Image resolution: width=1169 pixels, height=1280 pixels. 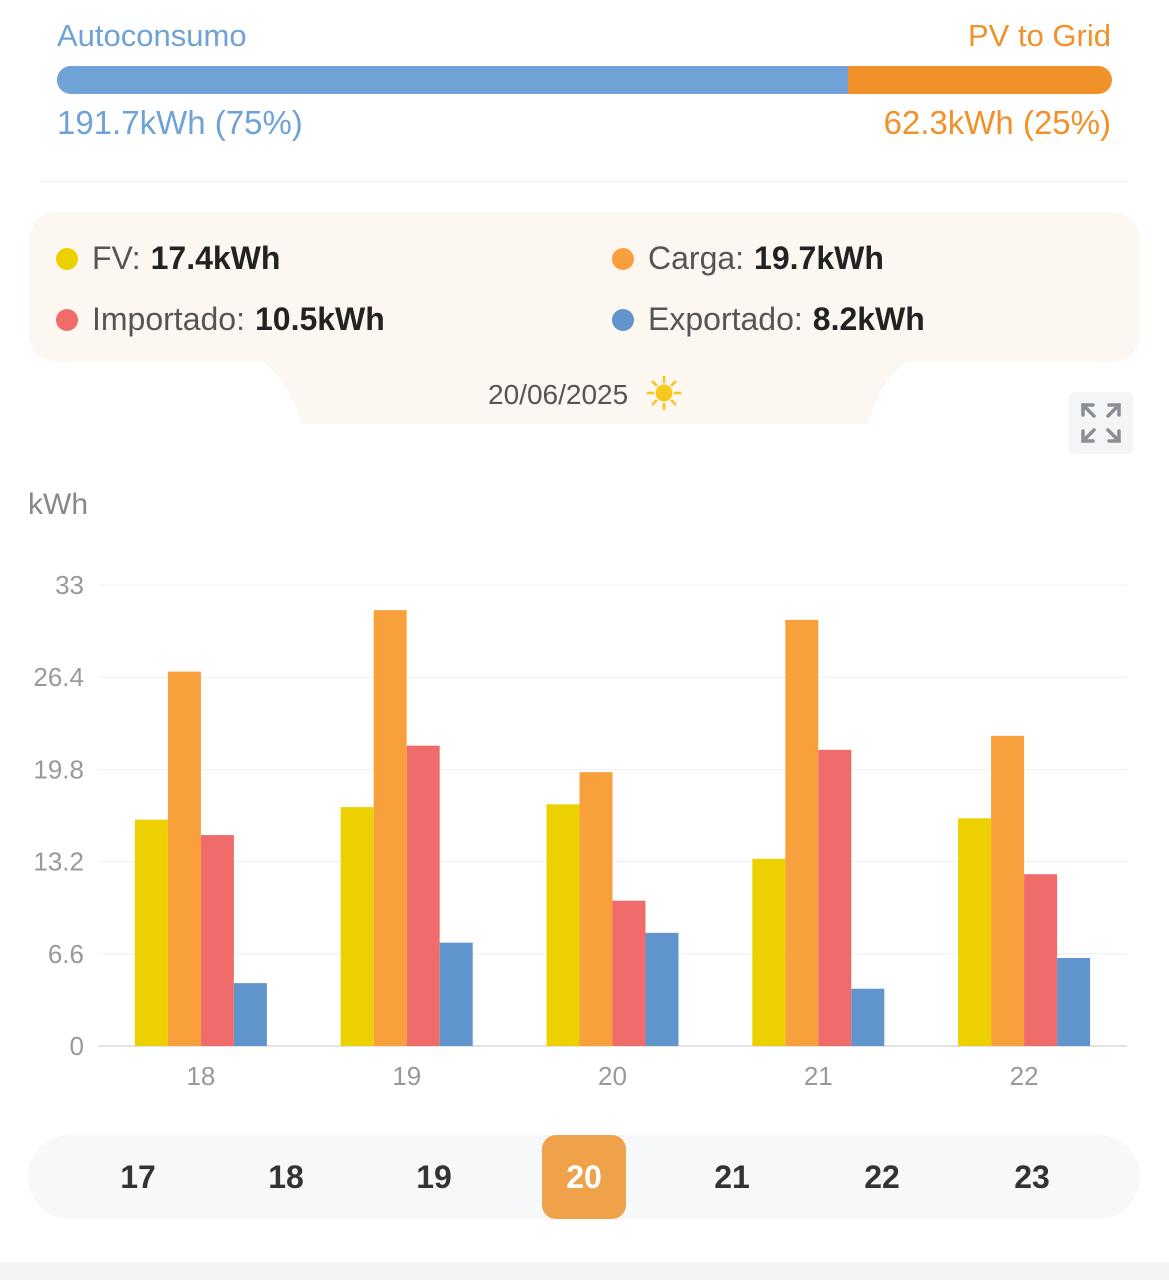 What do you see at coordinates (1039, 35) in the screenshot?
I see `pv-to-grid-label: PV to Grid` at bounding box center [1039, 35].